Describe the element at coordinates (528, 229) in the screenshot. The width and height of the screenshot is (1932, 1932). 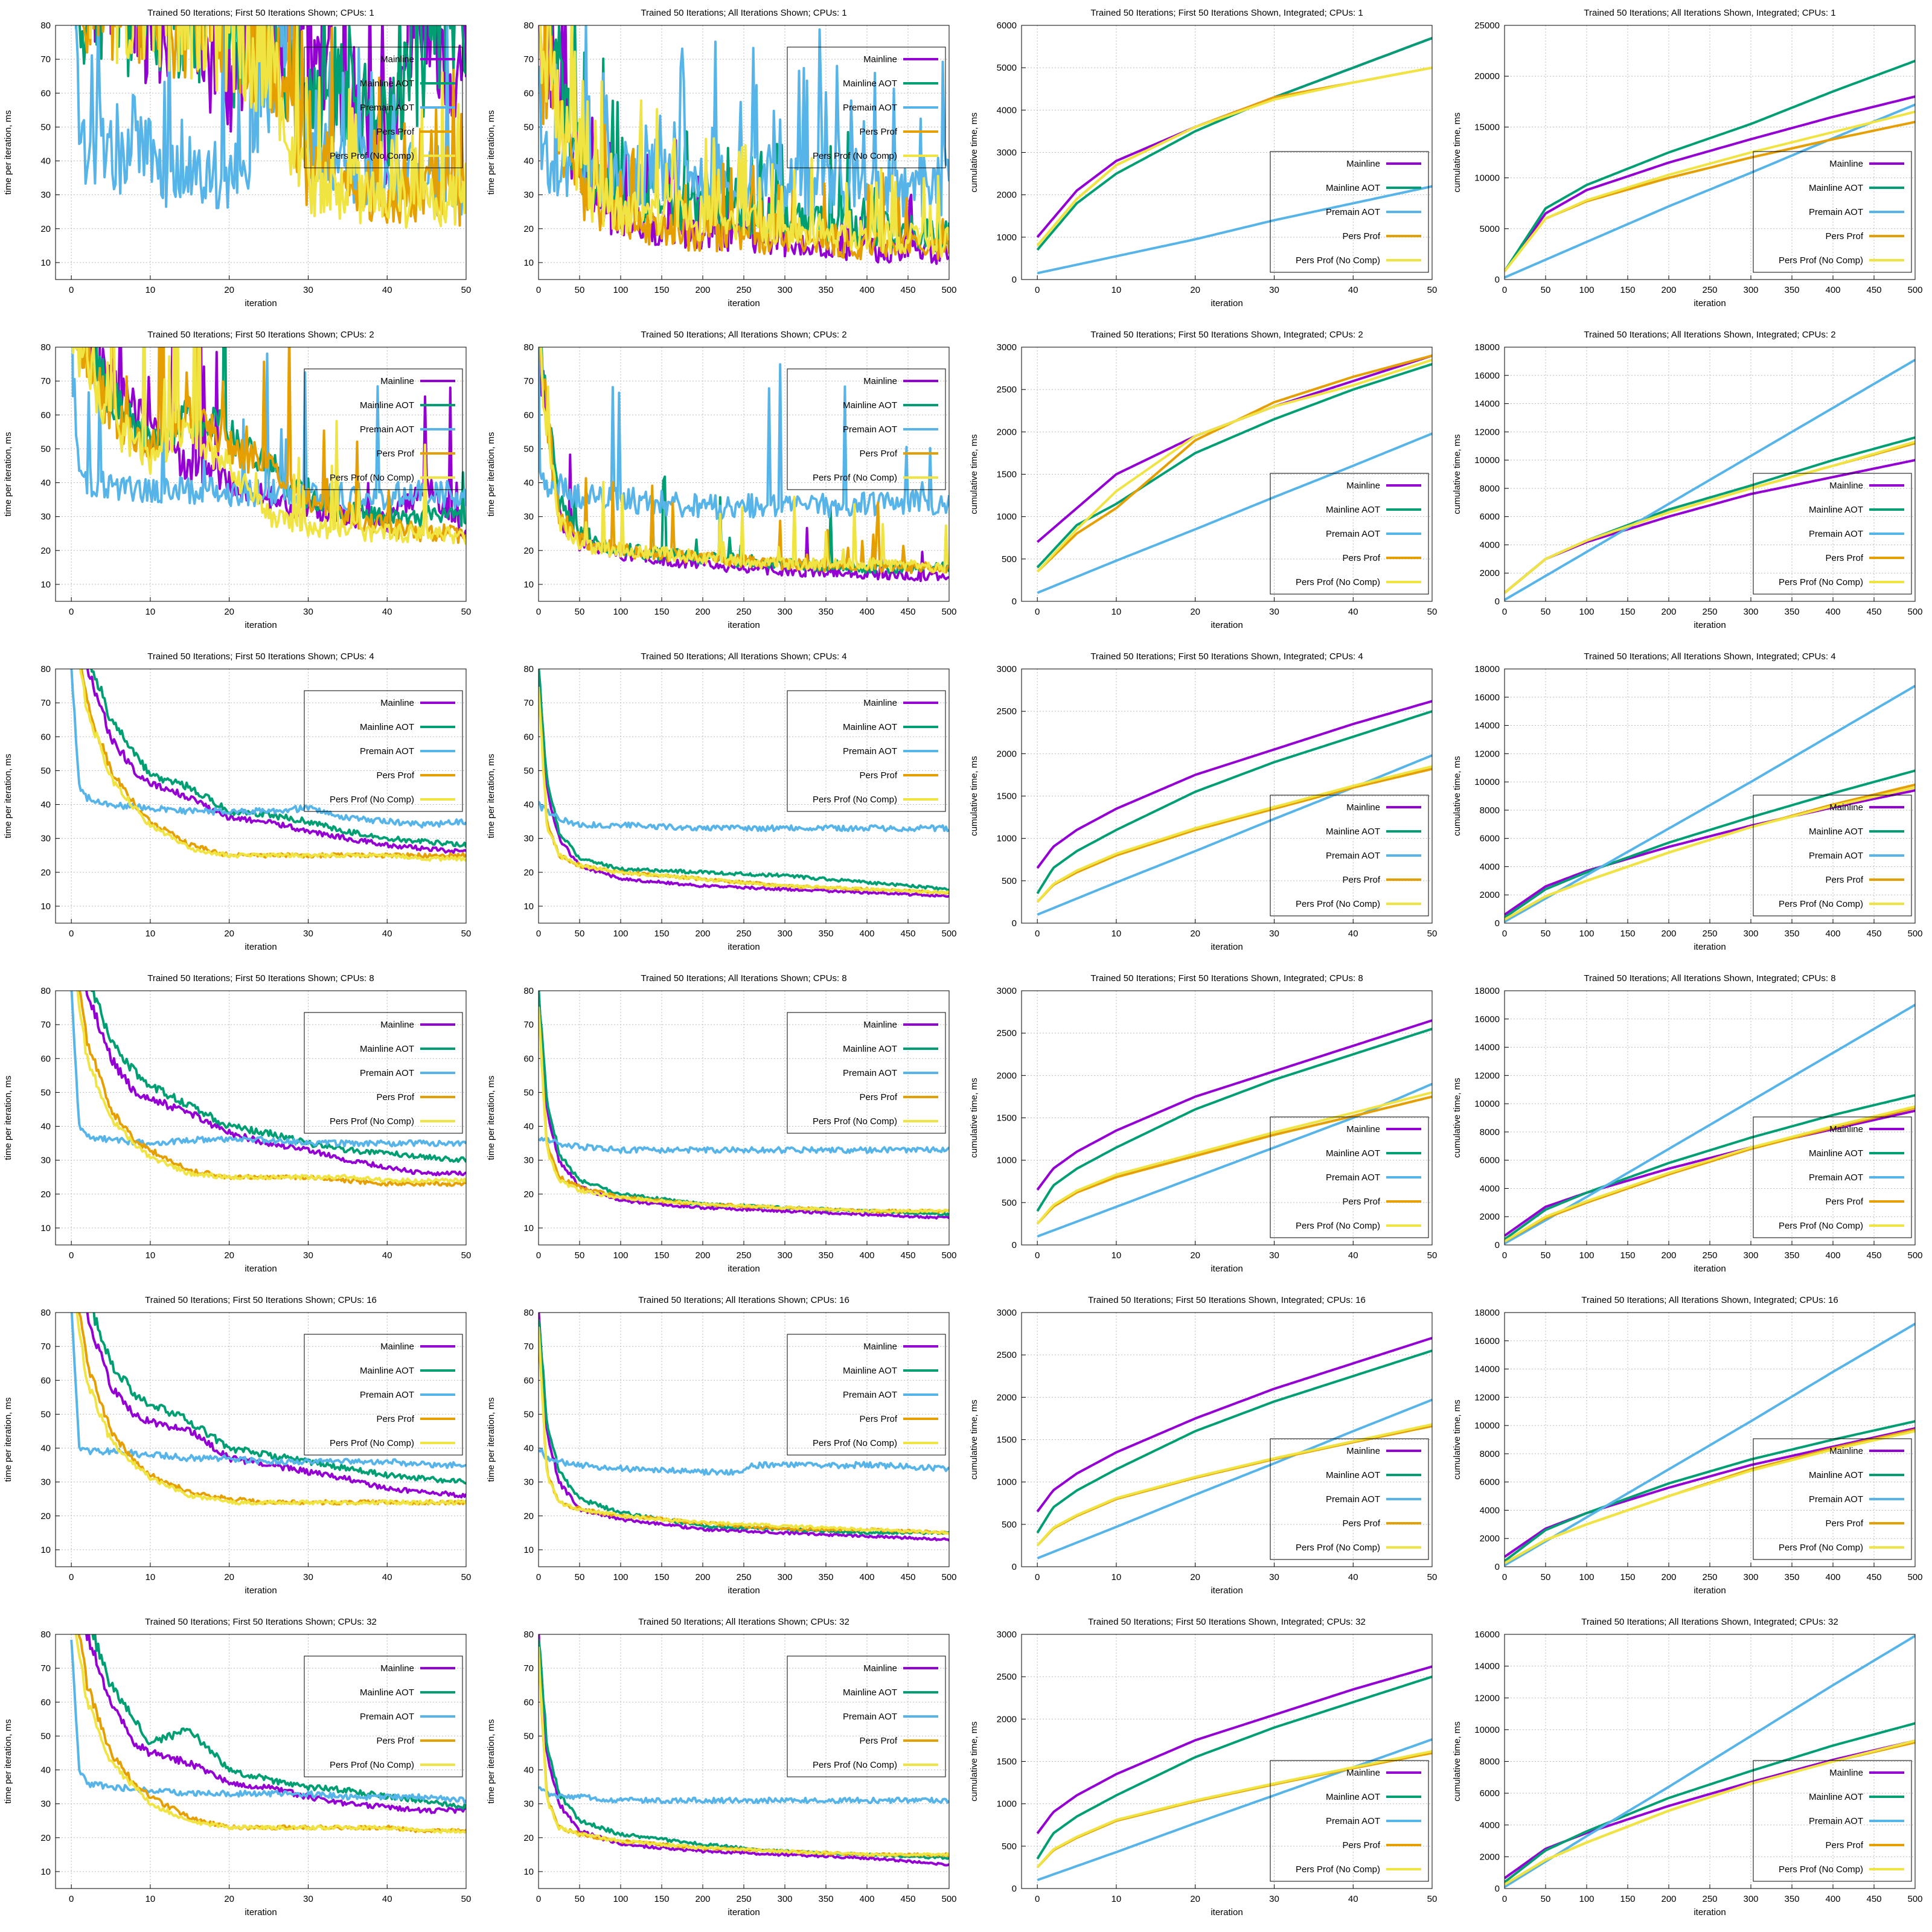
I see `y-tick-label: 20` at that location.